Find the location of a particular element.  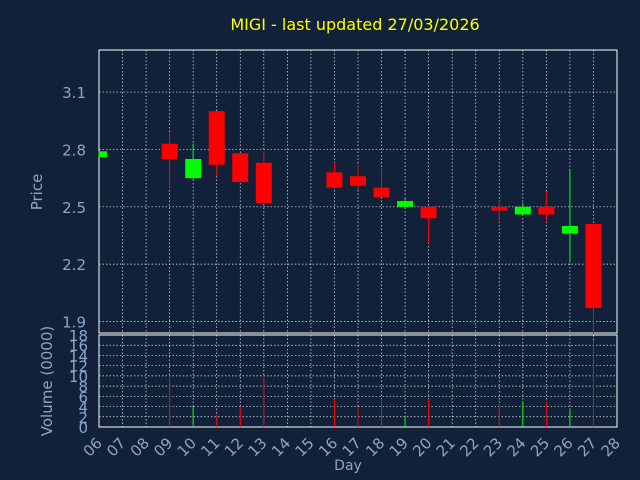

price-tick-label: 2.2 is located at coordinates (74, 265).